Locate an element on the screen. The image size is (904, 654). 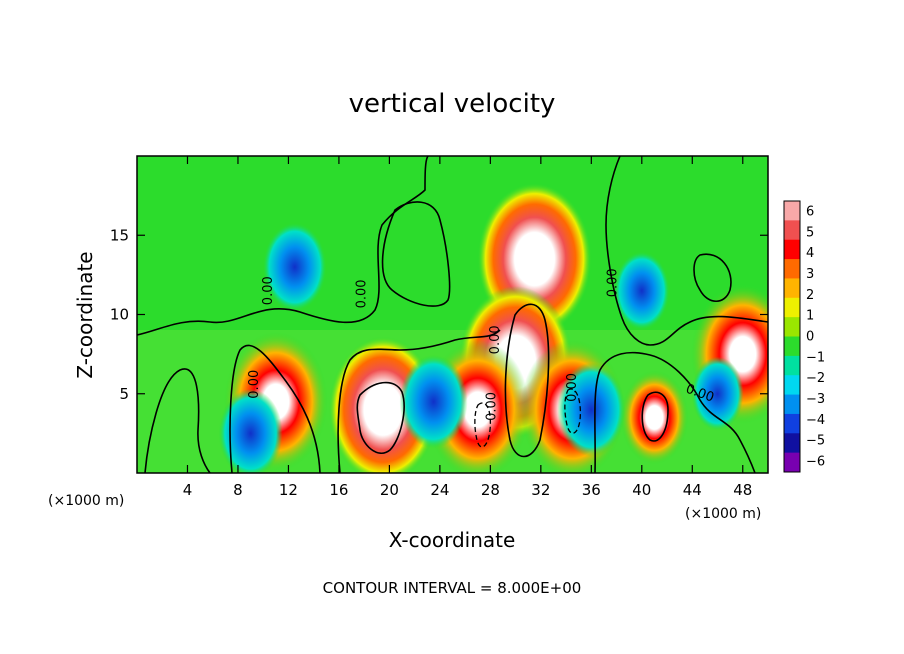
zero-contour-right is located at coordinates (686, 251).